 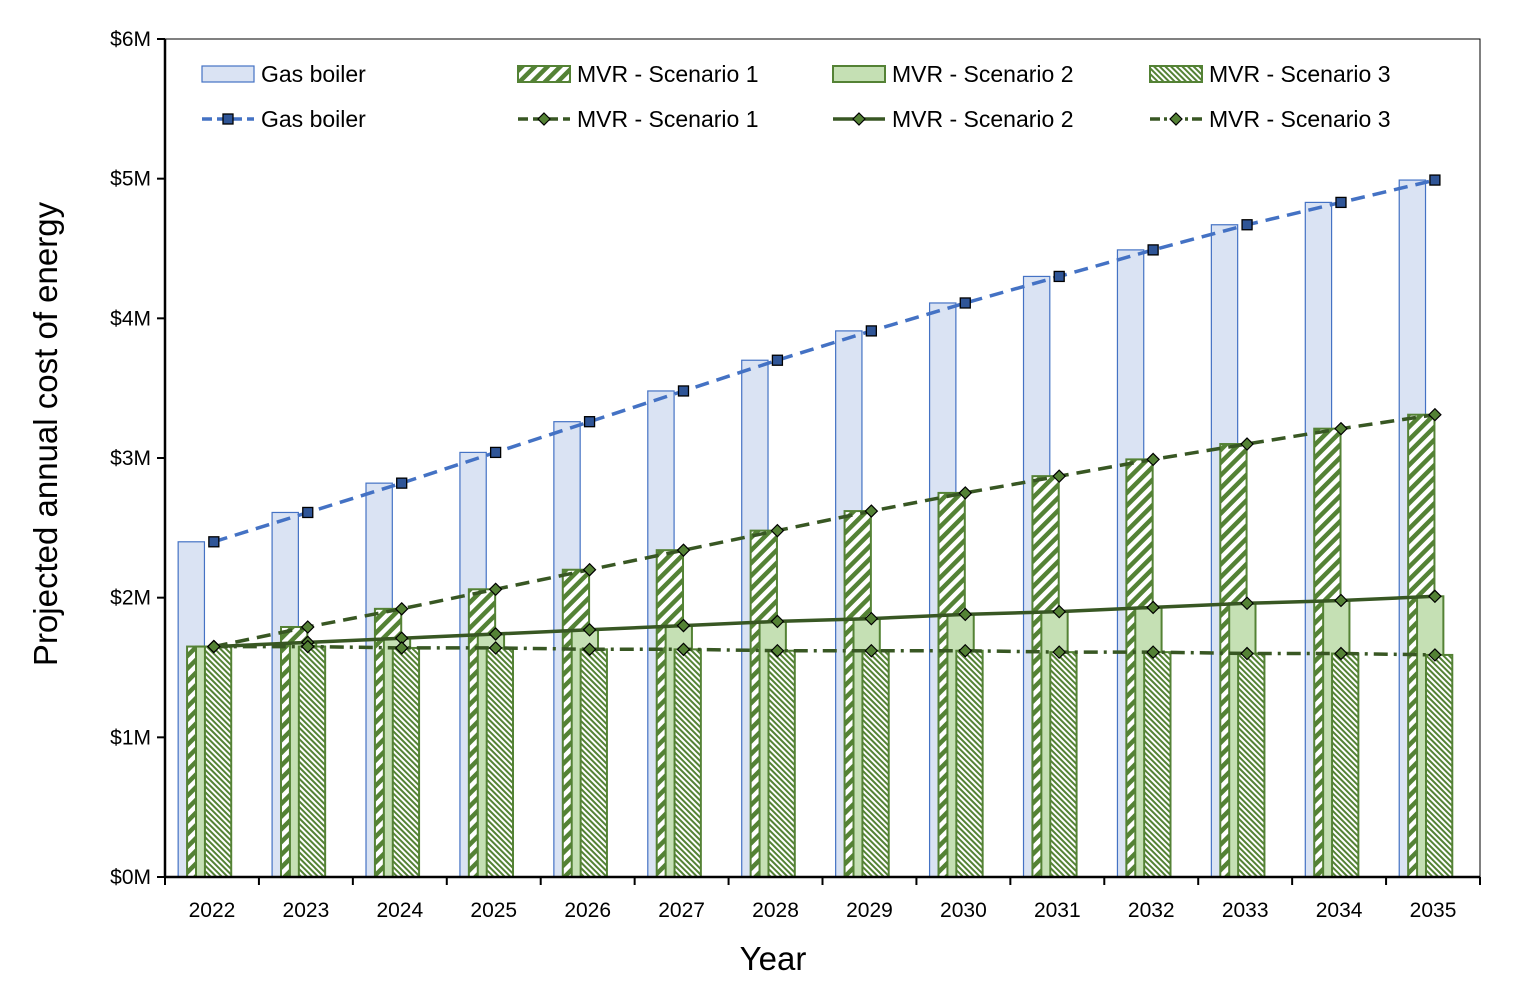 I want to click on x-tick-label-2032: 2032, so click(x=1151, y=910).